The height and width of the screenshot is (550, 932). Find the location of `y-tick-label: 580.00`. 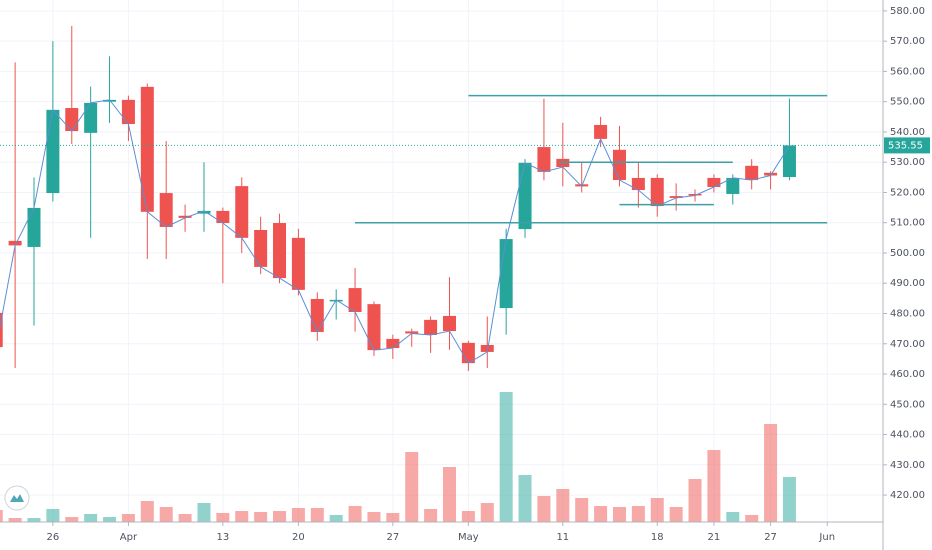

y-tick-label: 580.00 is located at coordinates (907, 11).